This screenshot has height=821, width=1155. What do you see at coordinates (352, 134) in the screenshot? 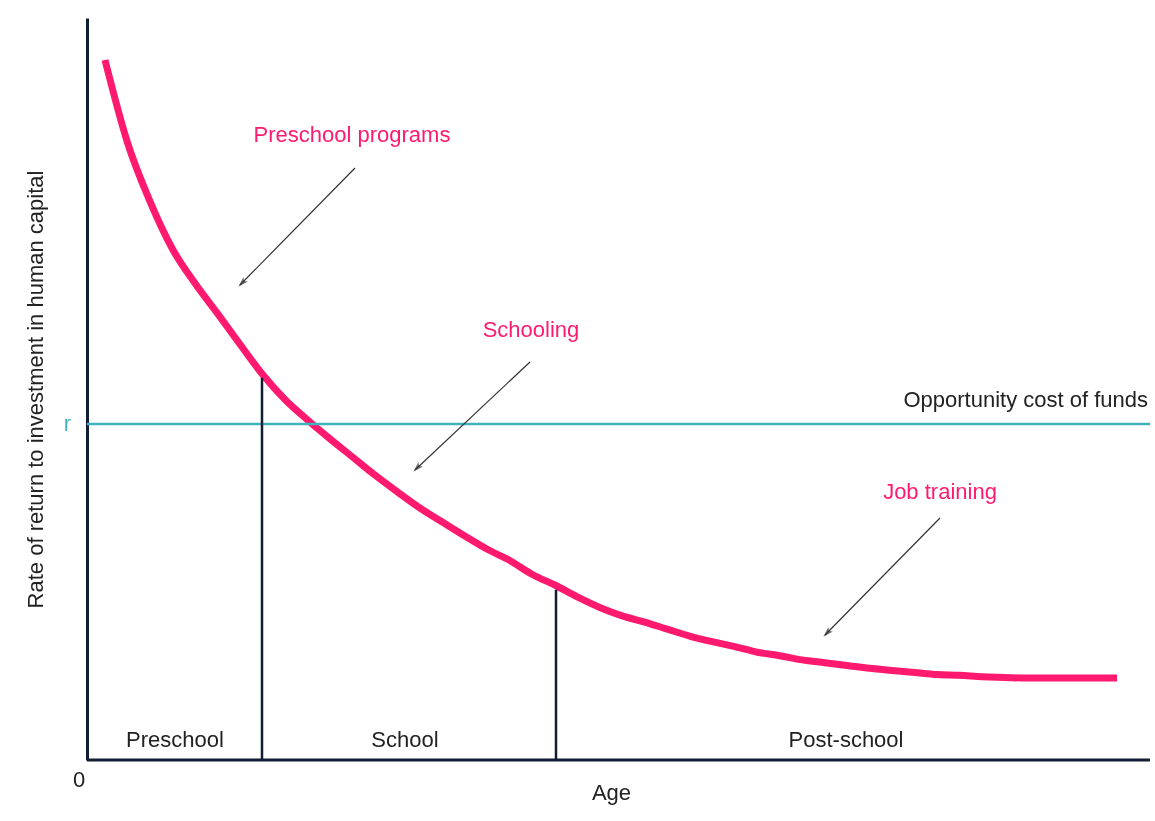
I see `annotation: Preschool programs` at bounding box center [352, 134].